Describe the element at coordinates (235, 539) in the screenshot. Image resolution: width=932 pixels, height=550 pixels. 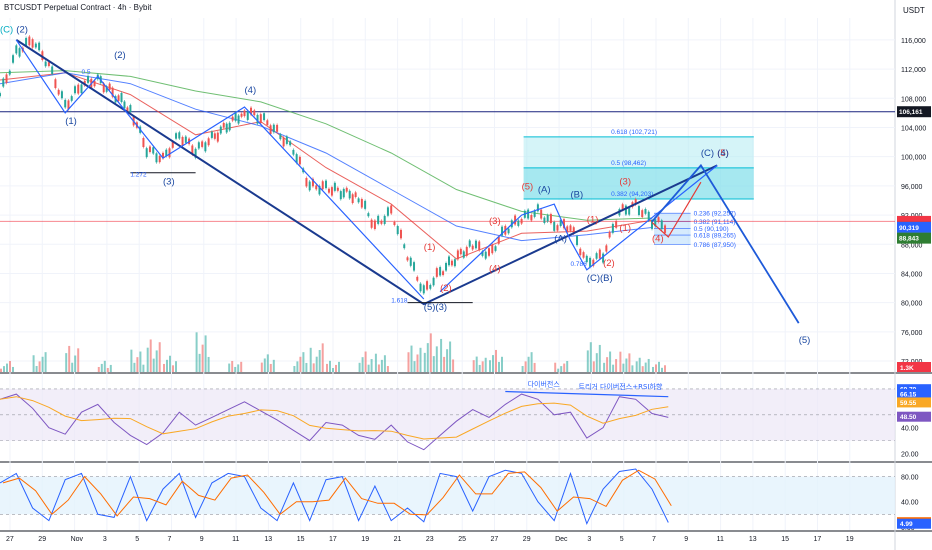
I see `time-tick-label: 11` at that location.